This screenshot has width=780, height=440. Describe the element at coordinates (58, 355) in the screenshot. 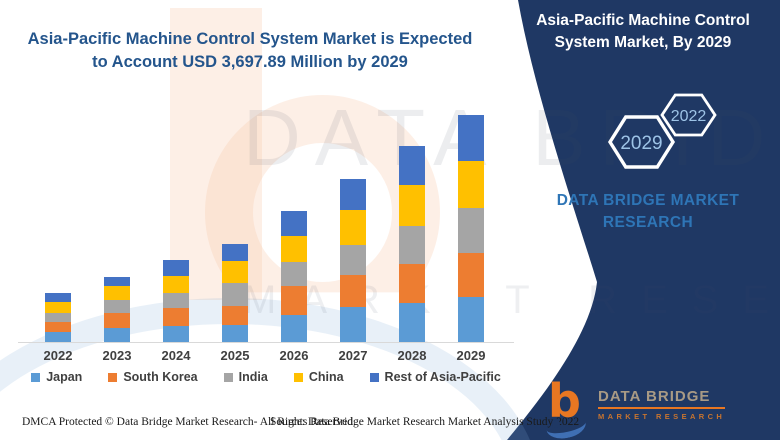

I see `x-axis-label-2022: 2022` at that location.